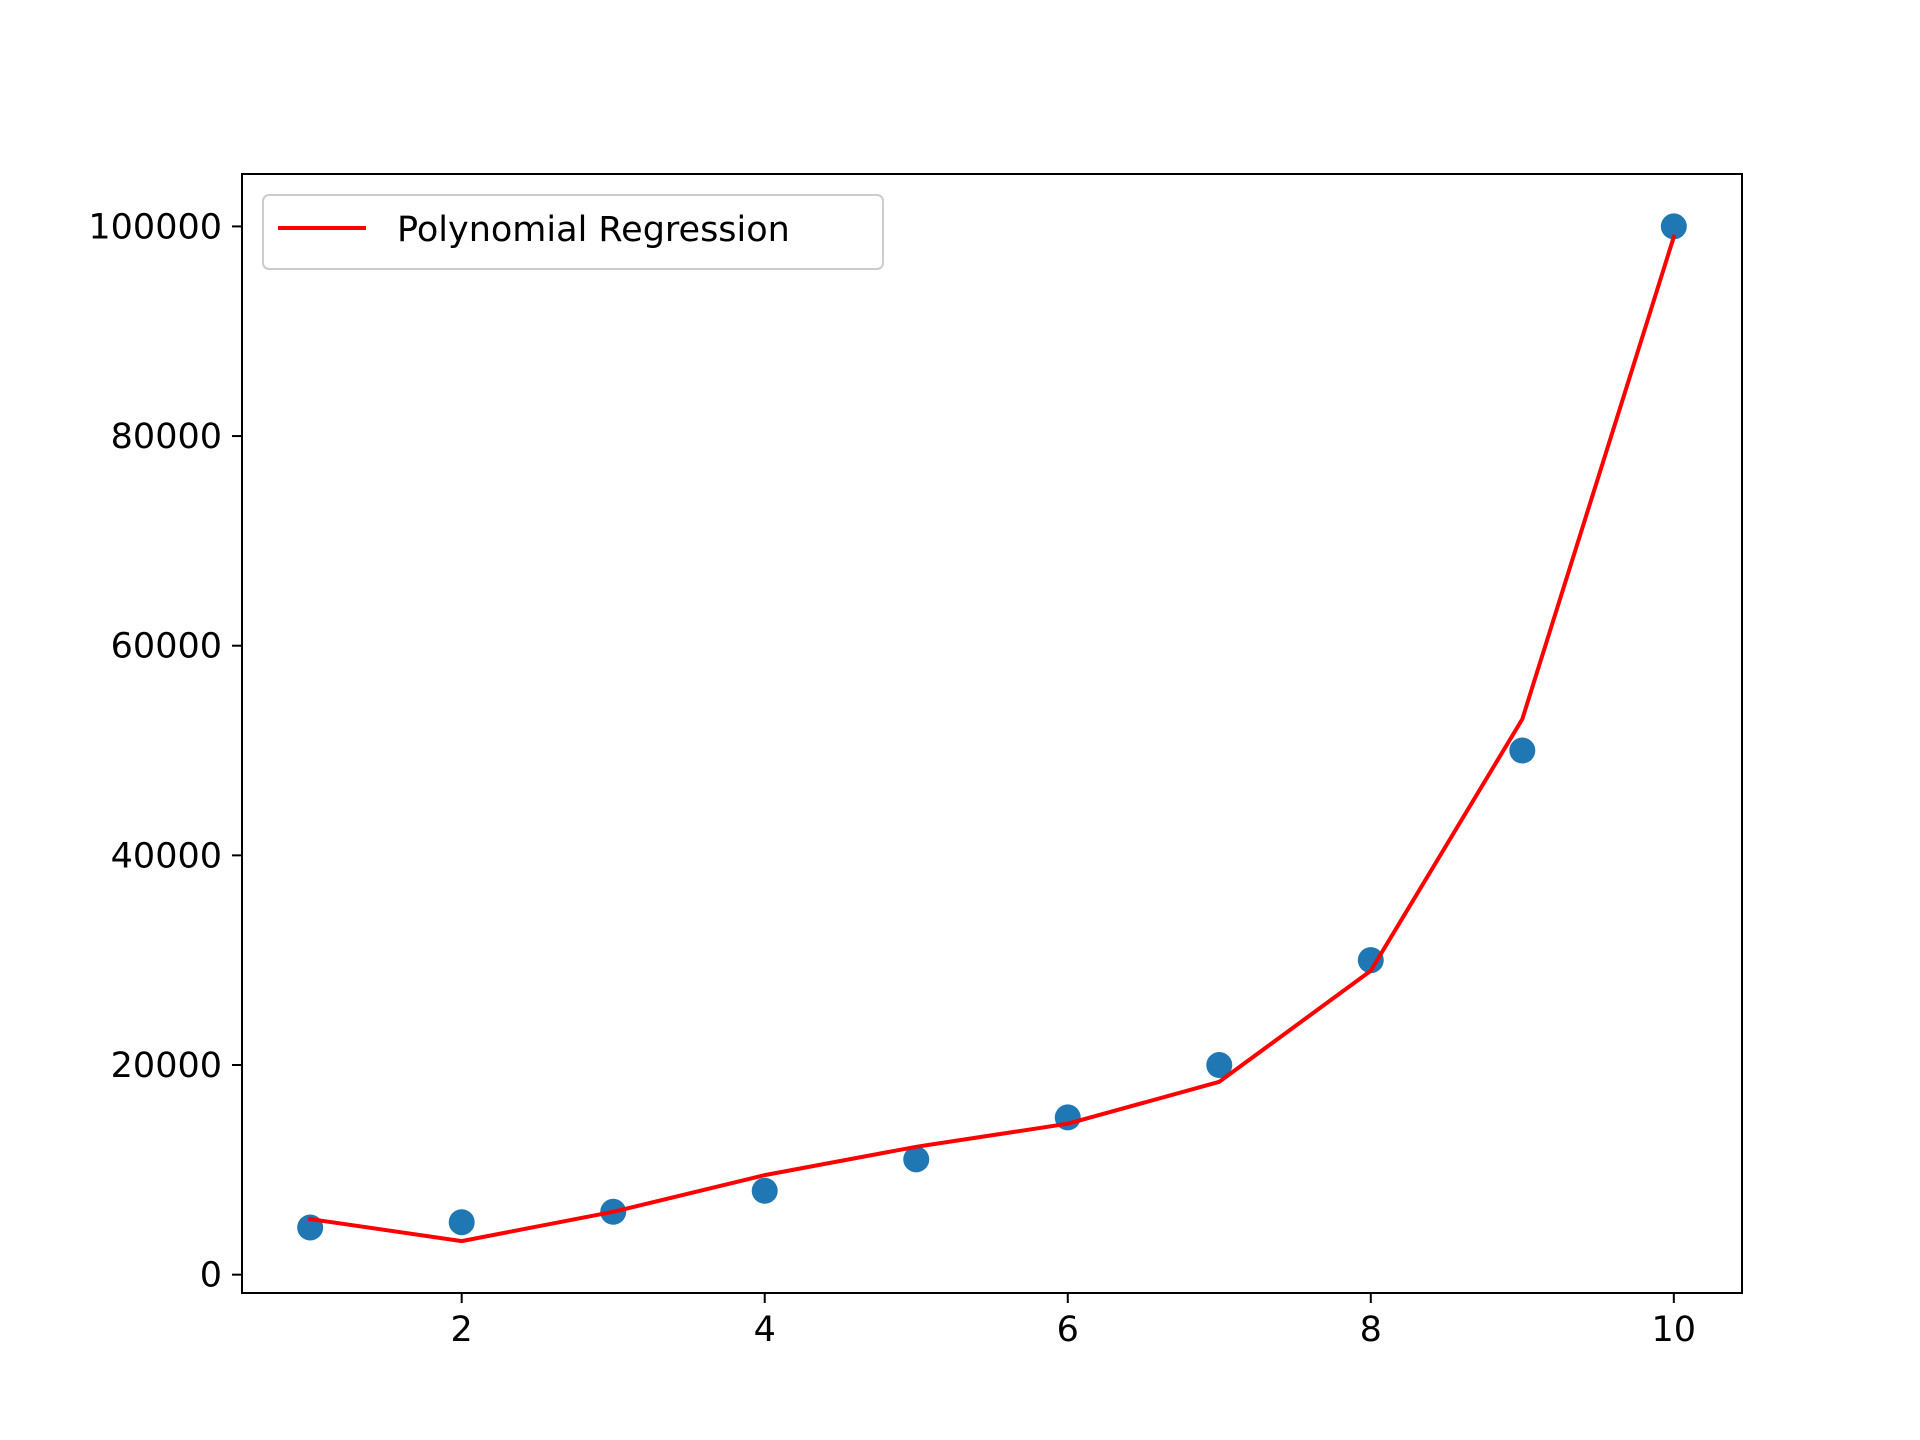 The height and width of the screenshot is (1440, 1920). I want to click on x-tick-label: 10, so click(1674, 1330).